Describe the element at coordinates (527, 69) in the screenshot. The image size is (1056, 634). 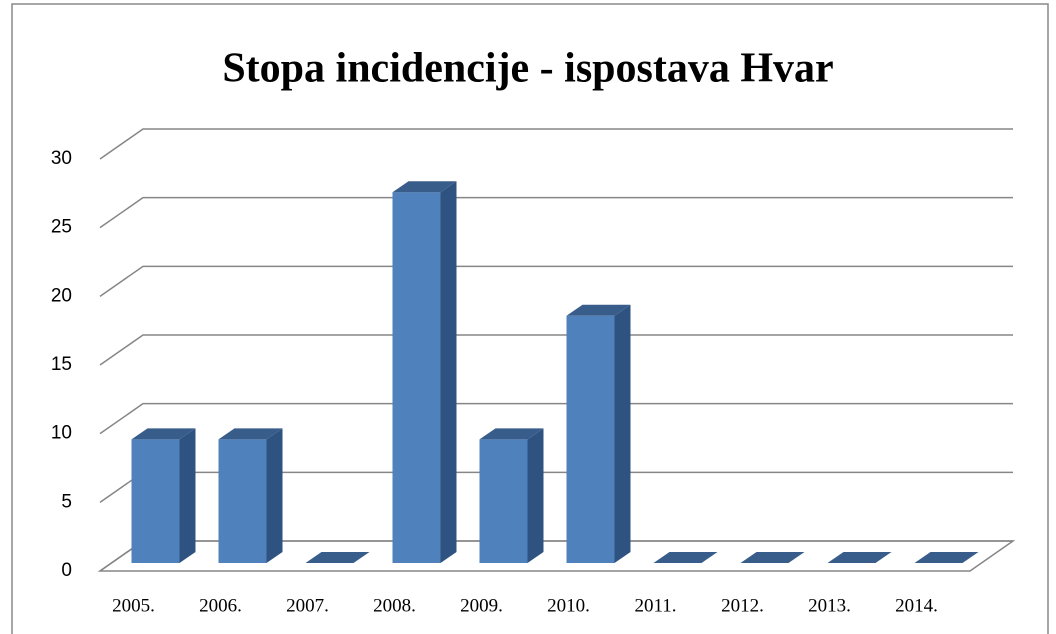
I see `chart-title: Stopa incidencije - ispostava Hvar` at that location.